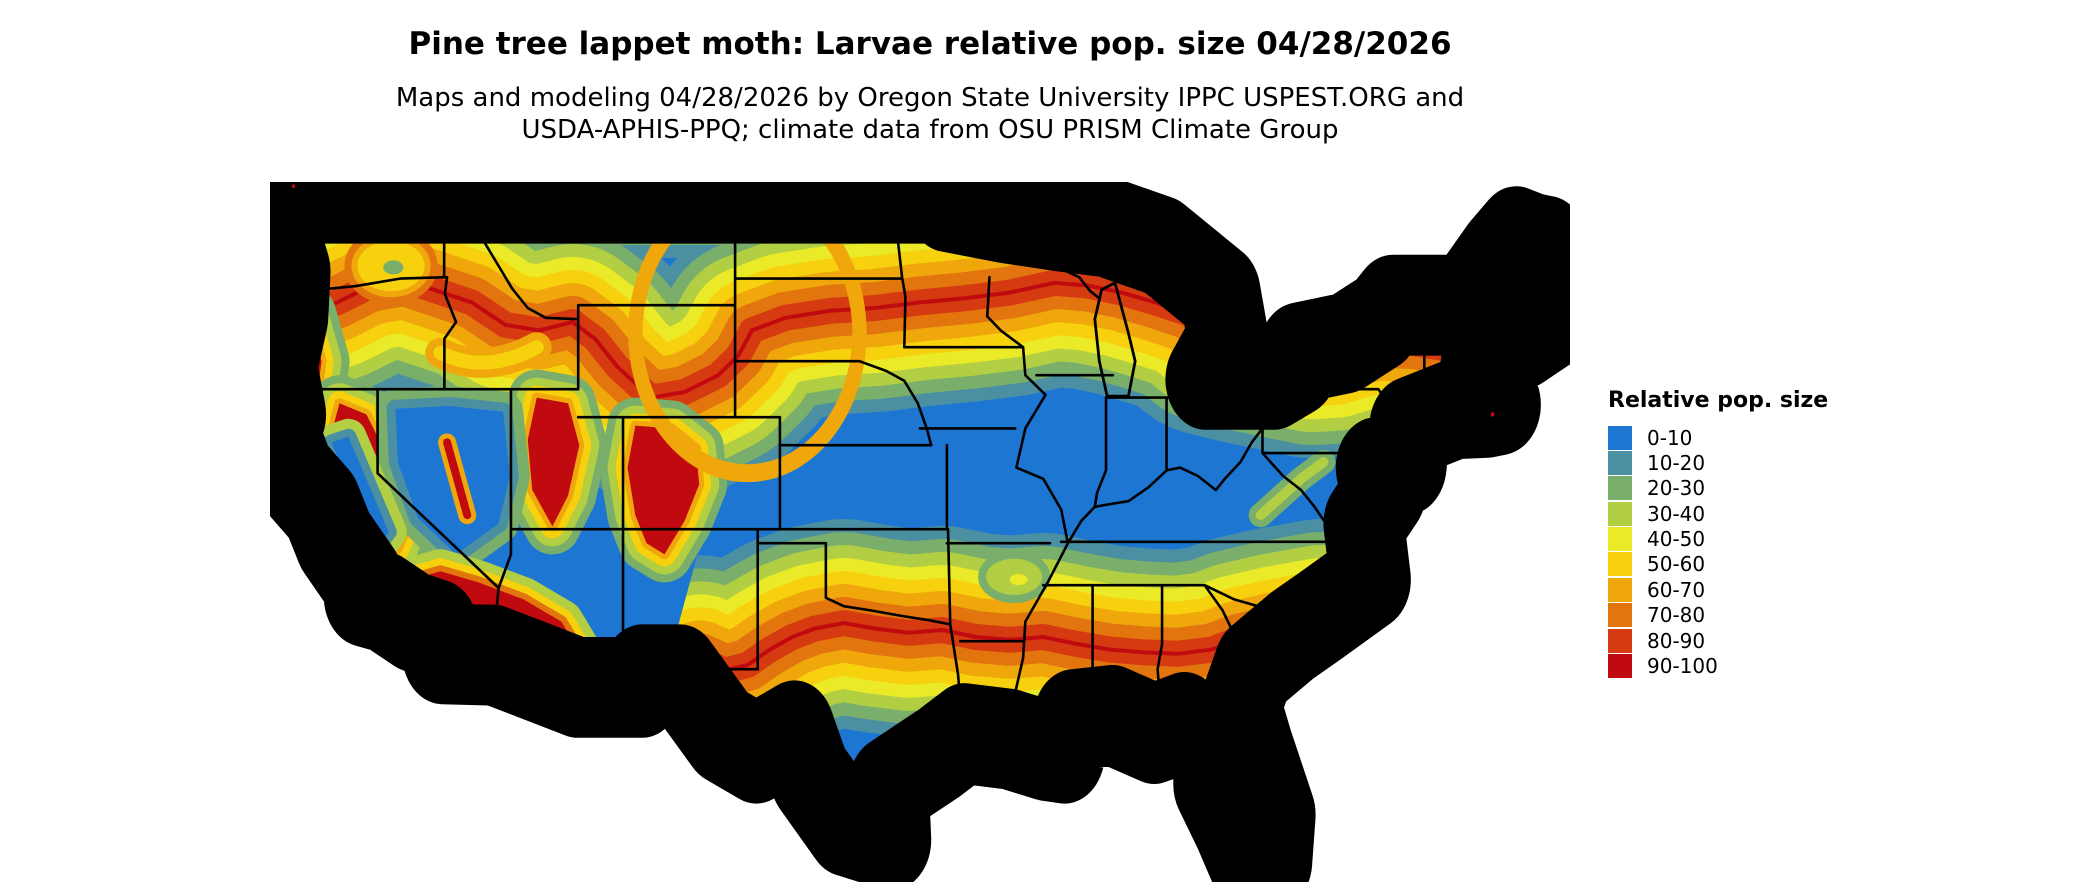 The height and width of the screenshot is (892, 2100). I want to click on ozark-highlands-patch, so click(1014, 577).